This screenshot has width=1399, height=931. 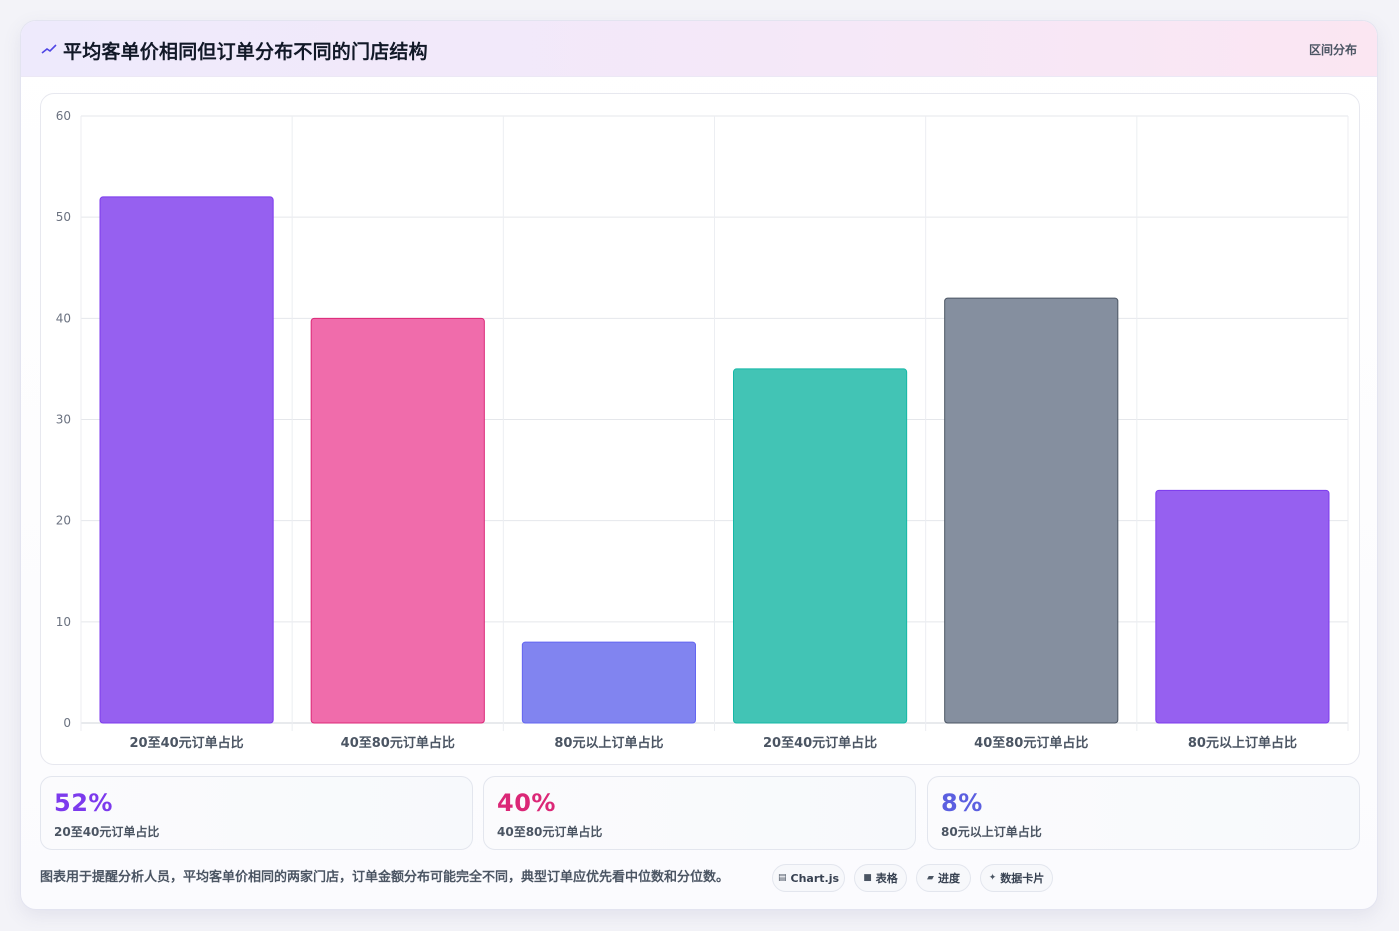 What do you see at coordinates (245, 52) in the screenshot?
I see `chart-title: 平均客单价相同但订单分布不同的门店结构` at bounding box center [245, 52].